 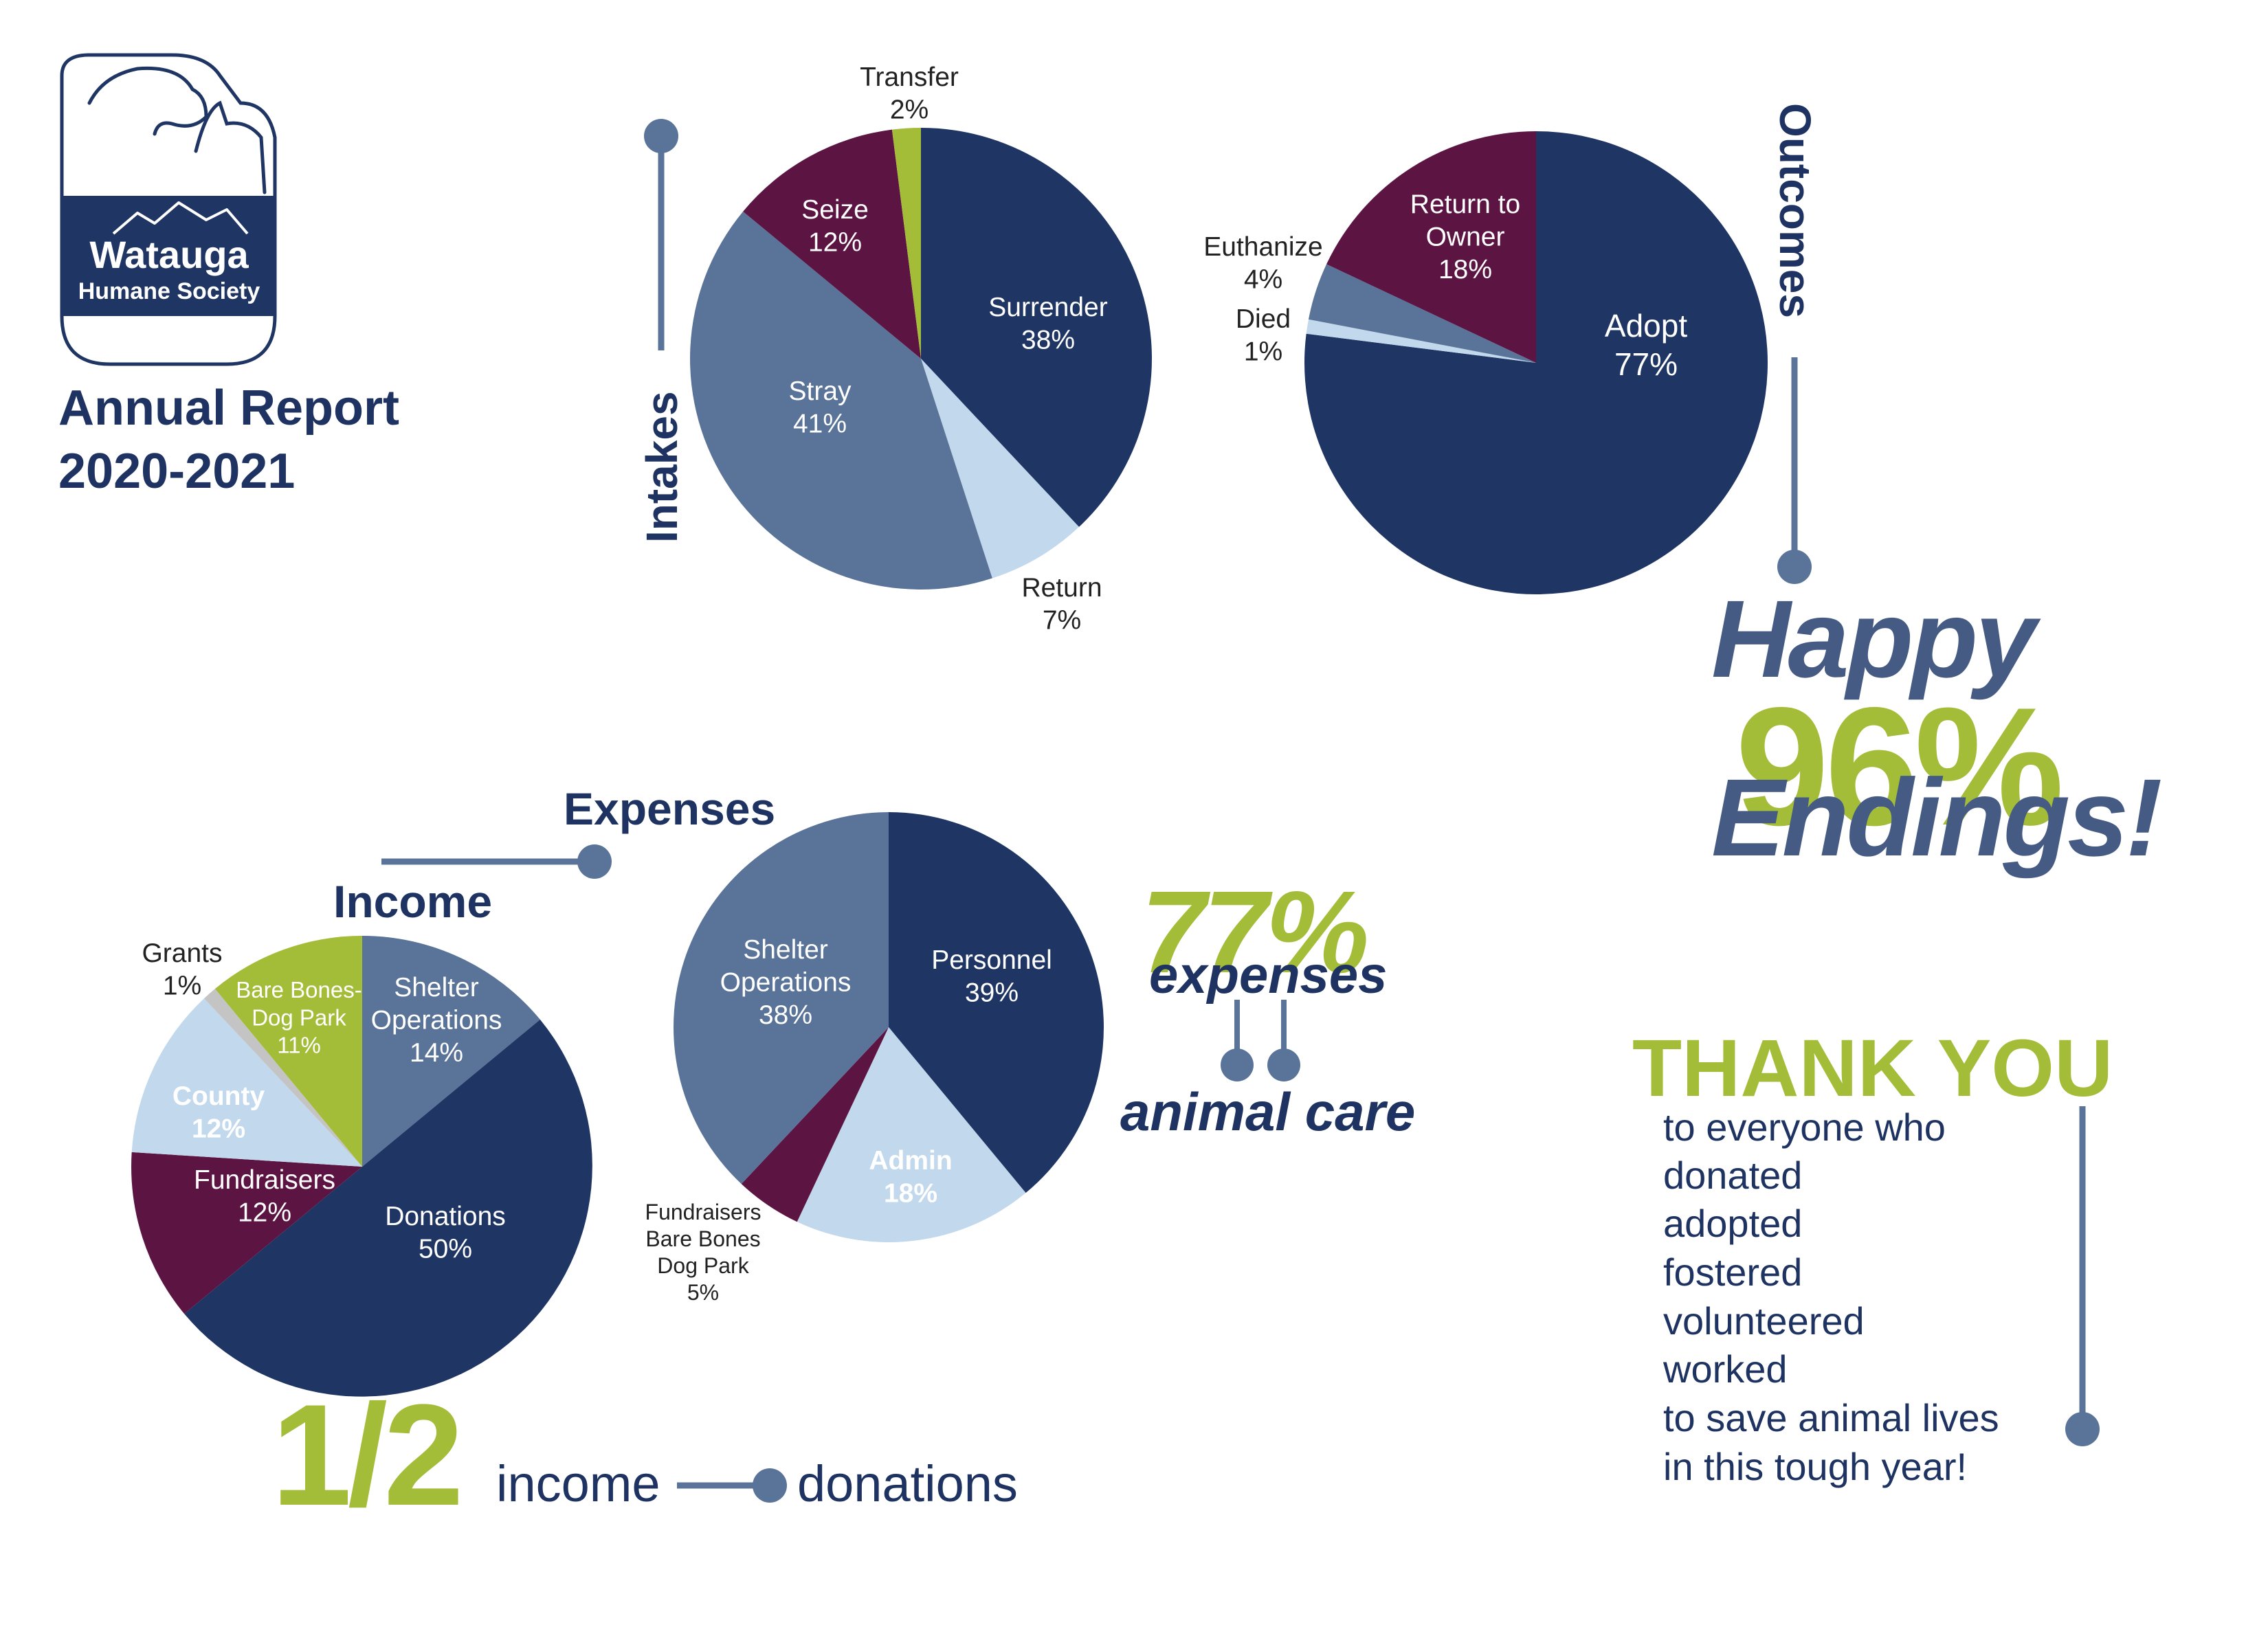 I want to click on pie-slice-seize, so click(x=832, y=244).